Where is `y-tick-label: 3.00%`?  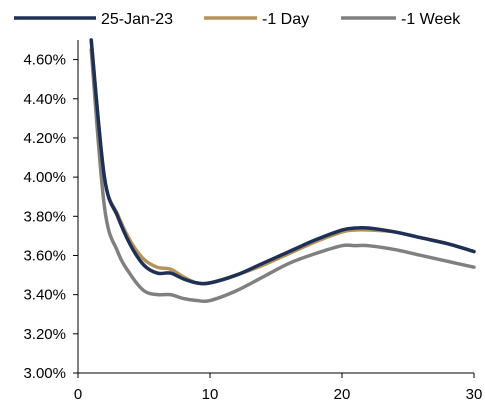 y-tick-label: 3.00% is located at coordinates (44, 373).